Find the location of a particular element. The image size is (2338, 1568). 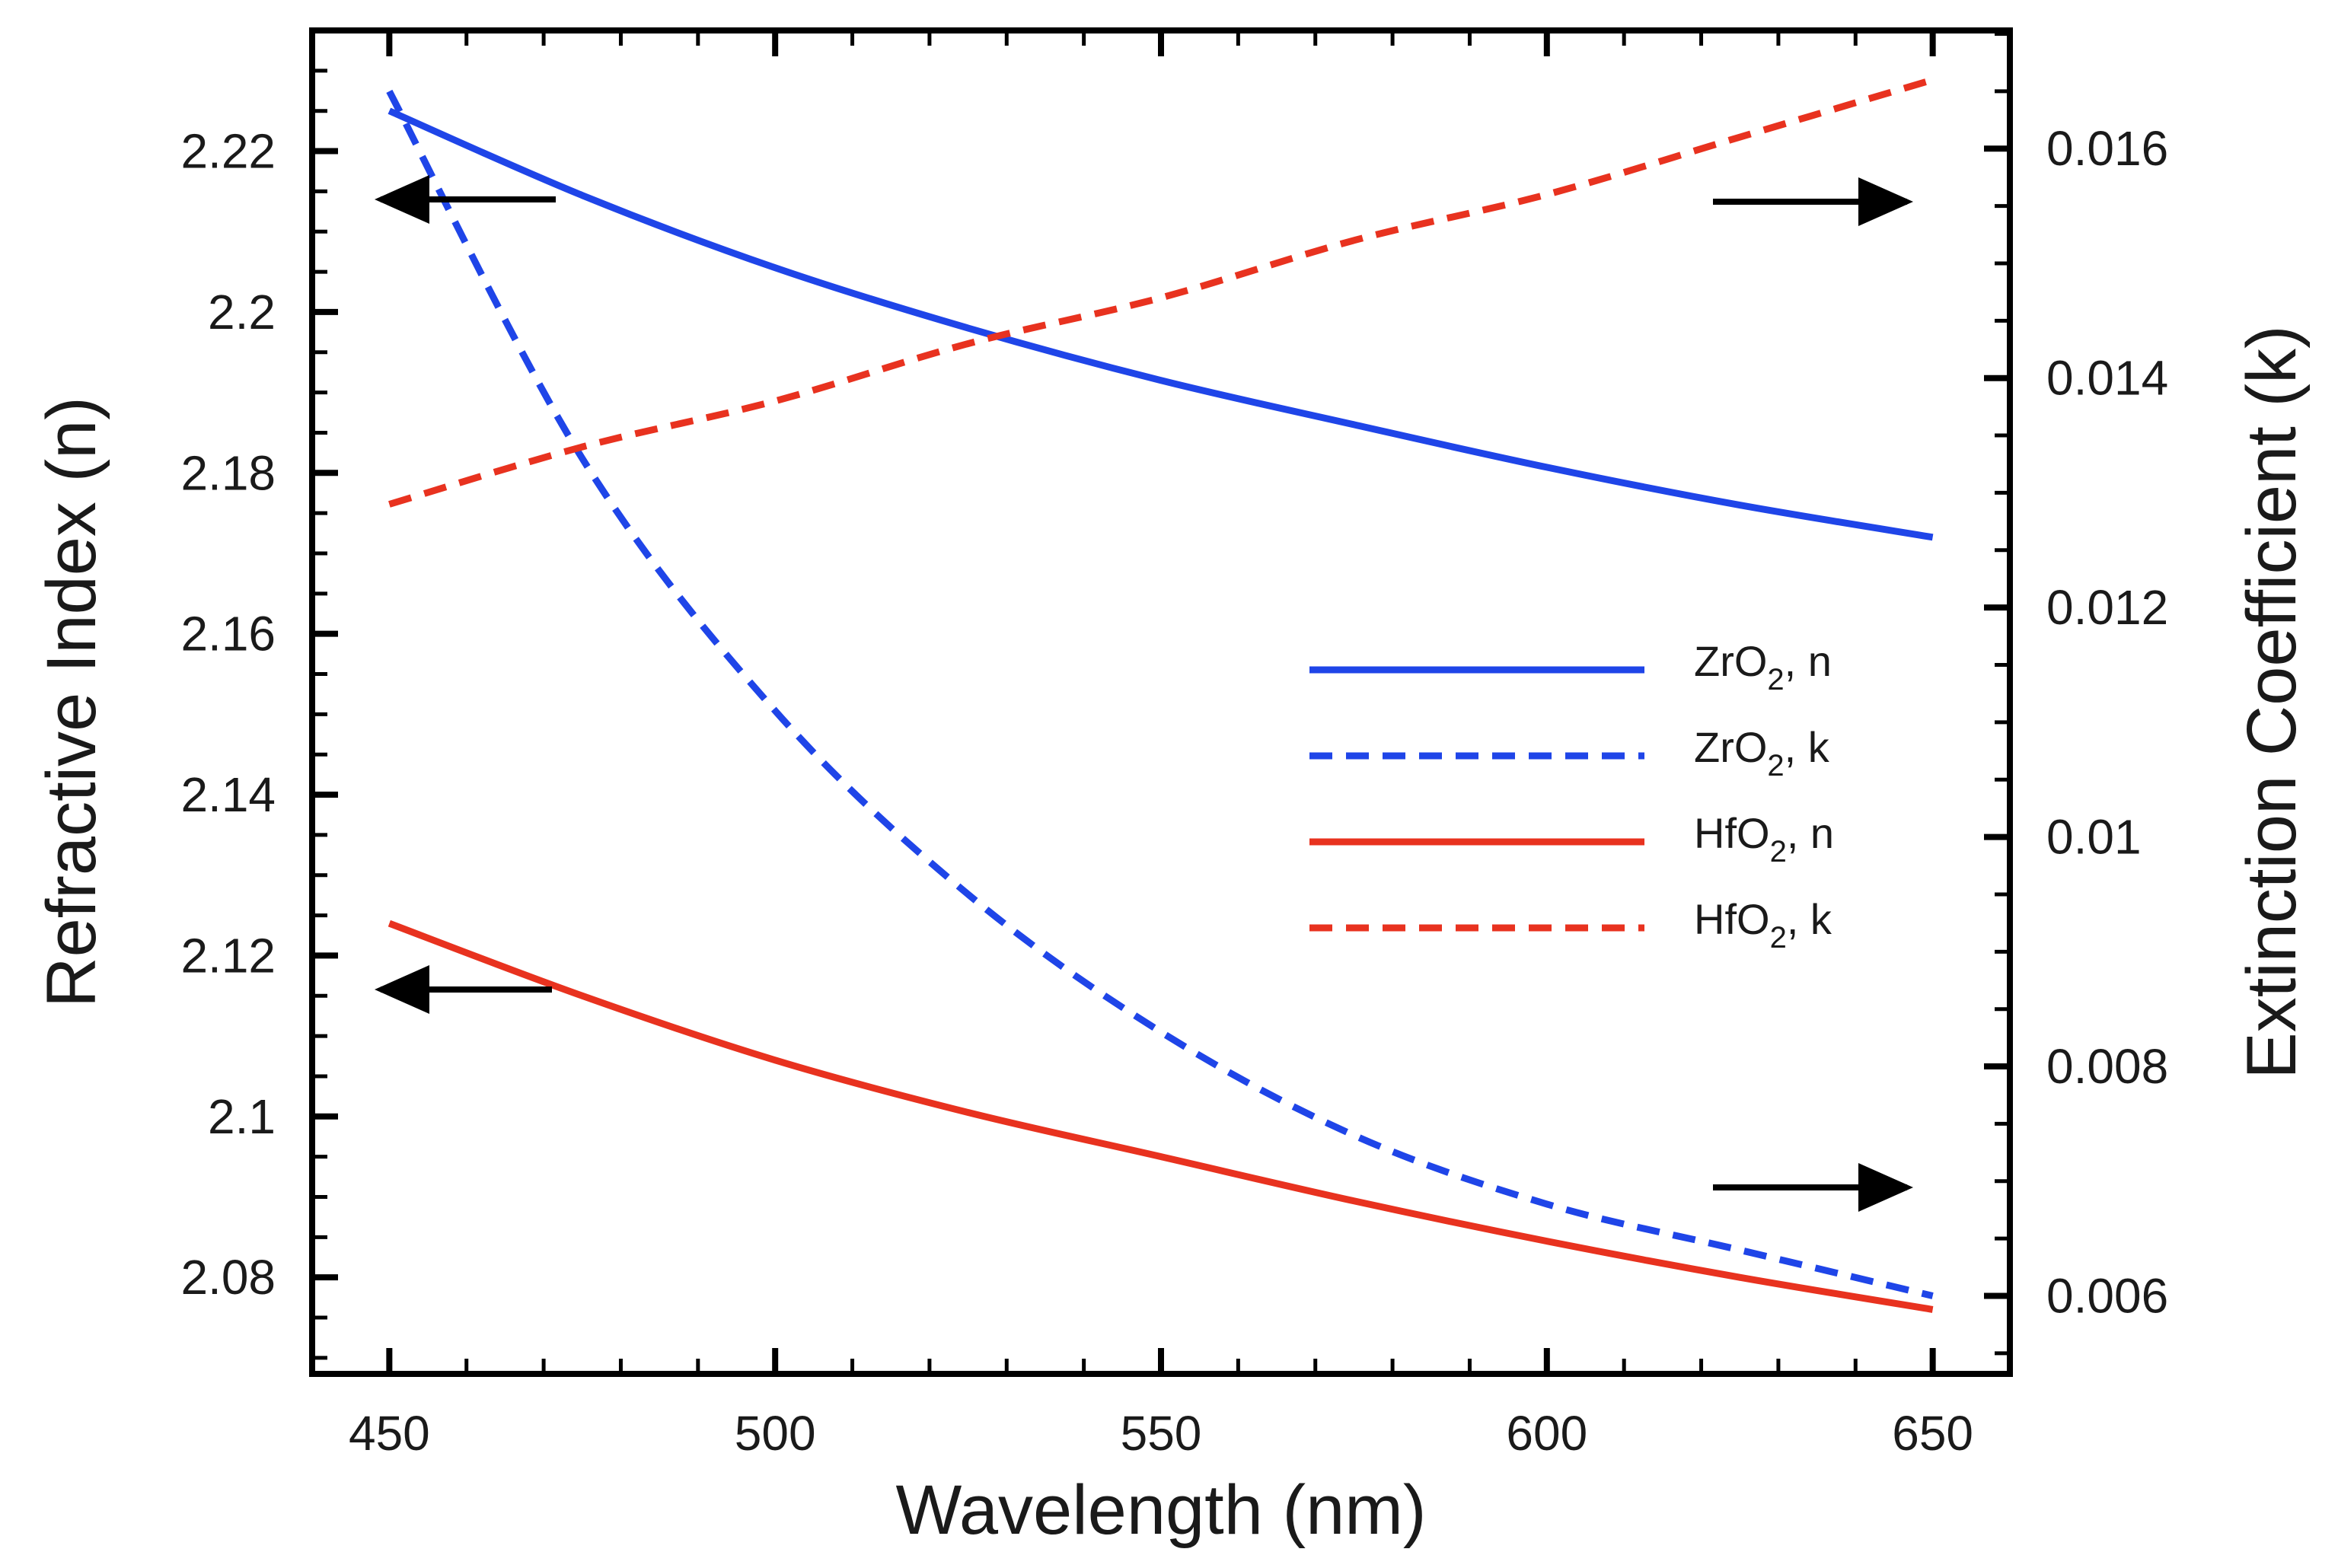

y-left-tick-label: 2.16 is located at coordinates (228, 634).